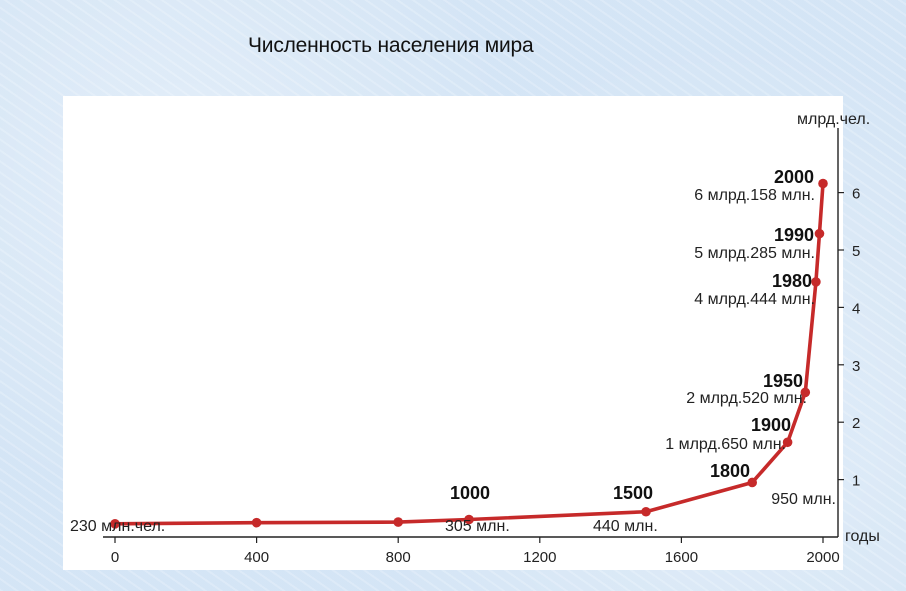 The width and height of the screenshot is (906, 591). I want to click on y-tick-label: 5, so click(856, 251).